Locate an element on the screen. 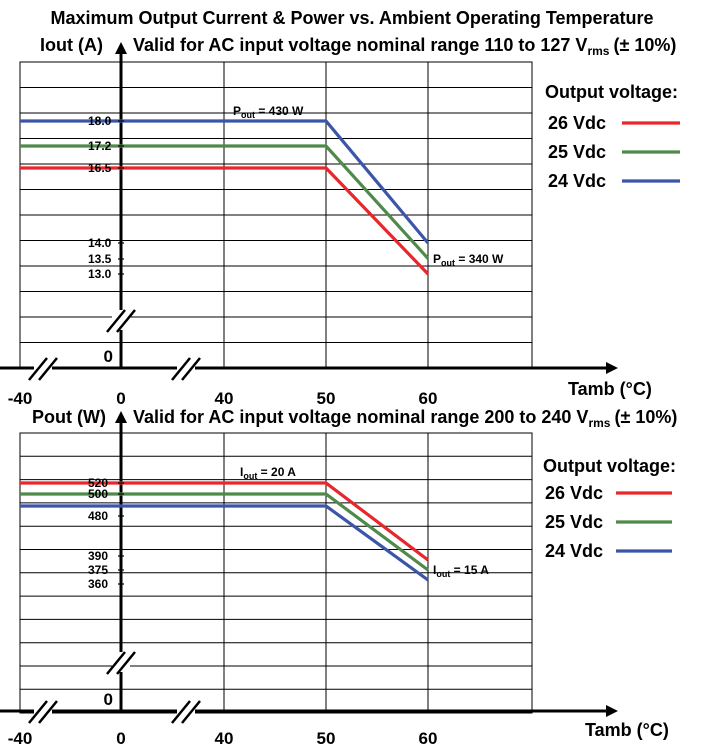 Image resolution: width=705 pixels, height=747 pixels. svg-text: Pout = 340 W is located at coordinates (468, 260).